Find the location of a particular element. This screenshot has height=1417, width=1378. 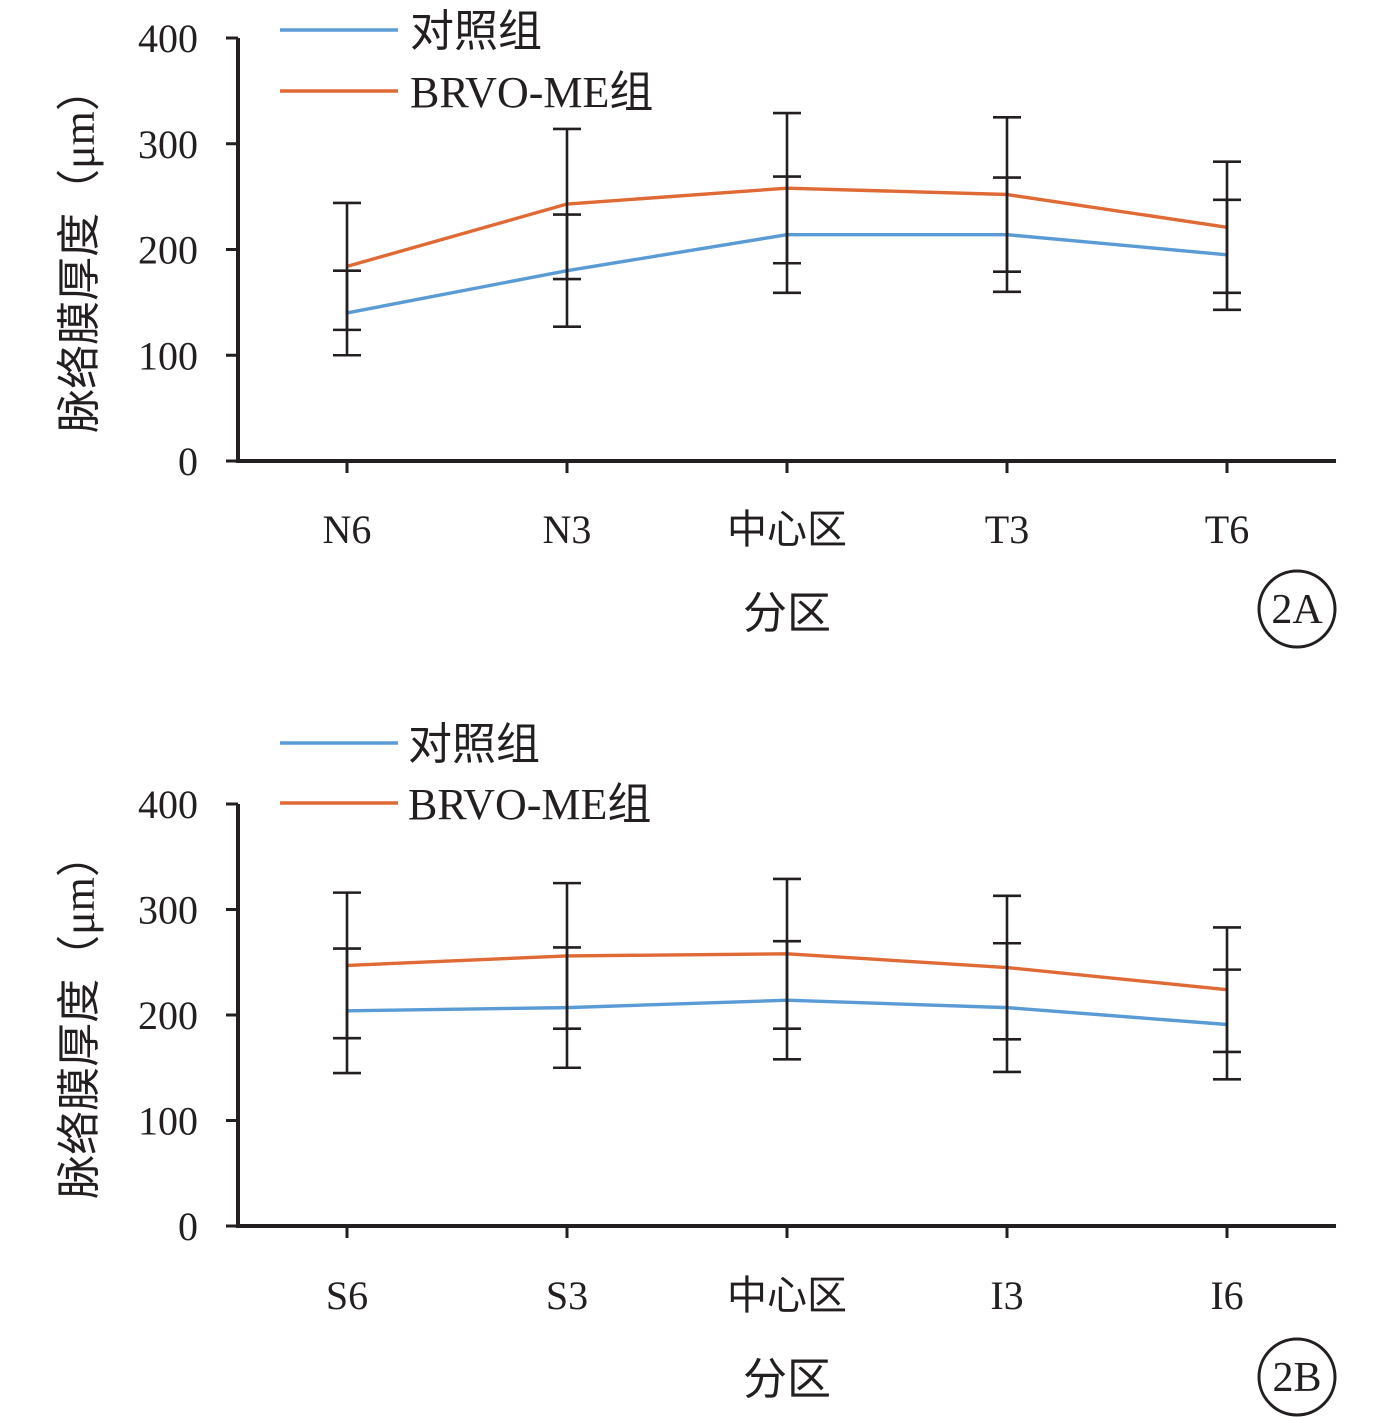

x-tick-label: N3 is located at coordinates (567, 529).